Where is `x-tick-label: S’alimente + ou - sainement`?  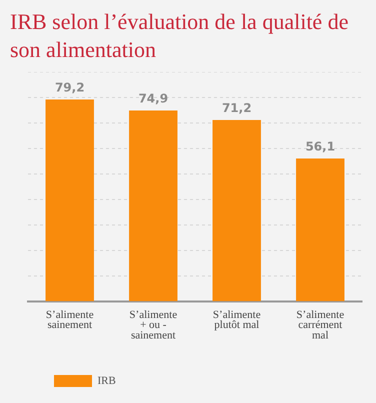 x-tick-label: S’alimente + ou - sainement is located at coordinates (153, 325).